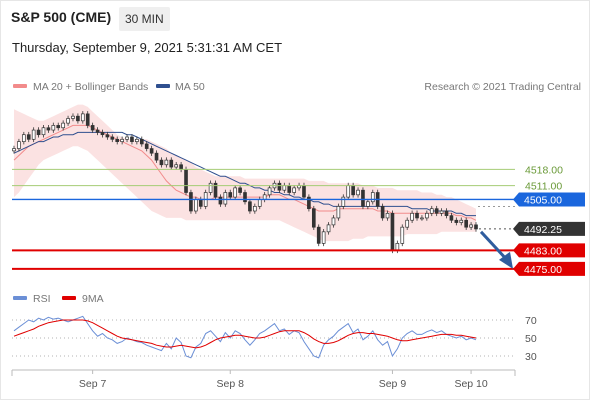  What do you see at coordinates (90, 87) in the screenshot?
I see `legend-bollinger-label: MA 20 + Bollinger Bands` at bounding box center [90, 87].